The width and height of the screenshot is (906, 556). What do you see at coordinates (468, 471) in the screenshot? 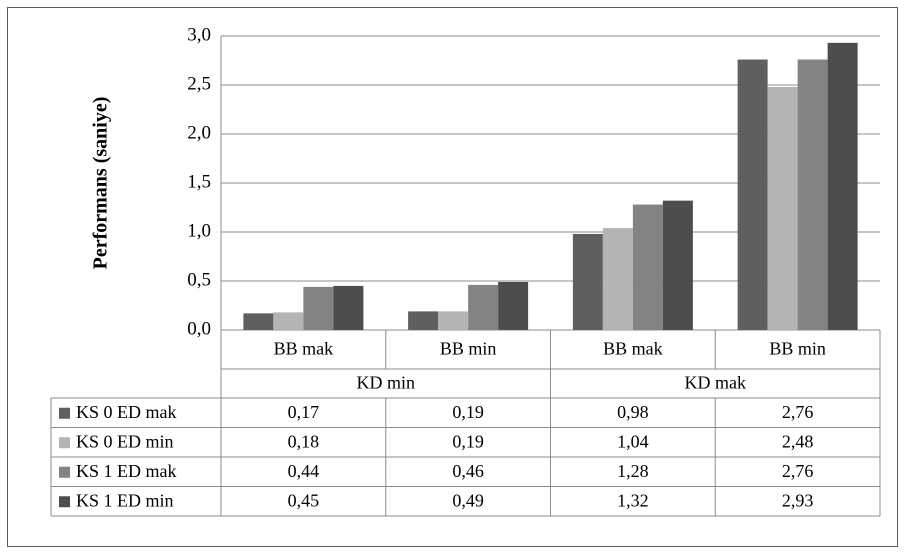
I see `data-cell: 0,46` at bounding box center [468, 471].